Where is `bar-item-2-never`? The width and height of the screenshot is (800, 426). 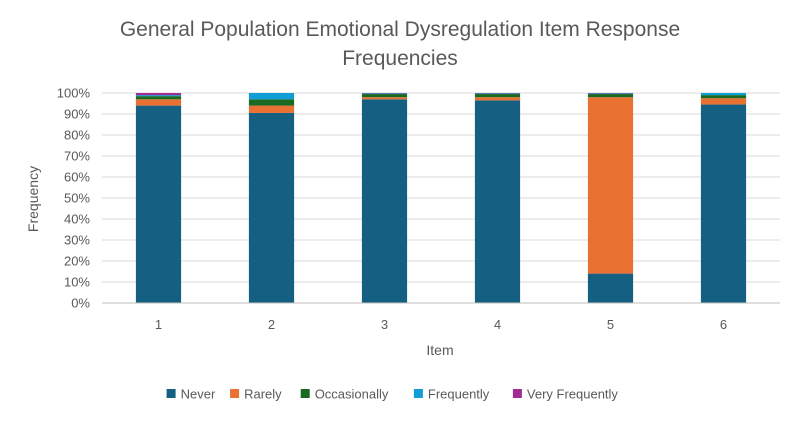
bar-item-2-never is located at coordinates (271, 208).